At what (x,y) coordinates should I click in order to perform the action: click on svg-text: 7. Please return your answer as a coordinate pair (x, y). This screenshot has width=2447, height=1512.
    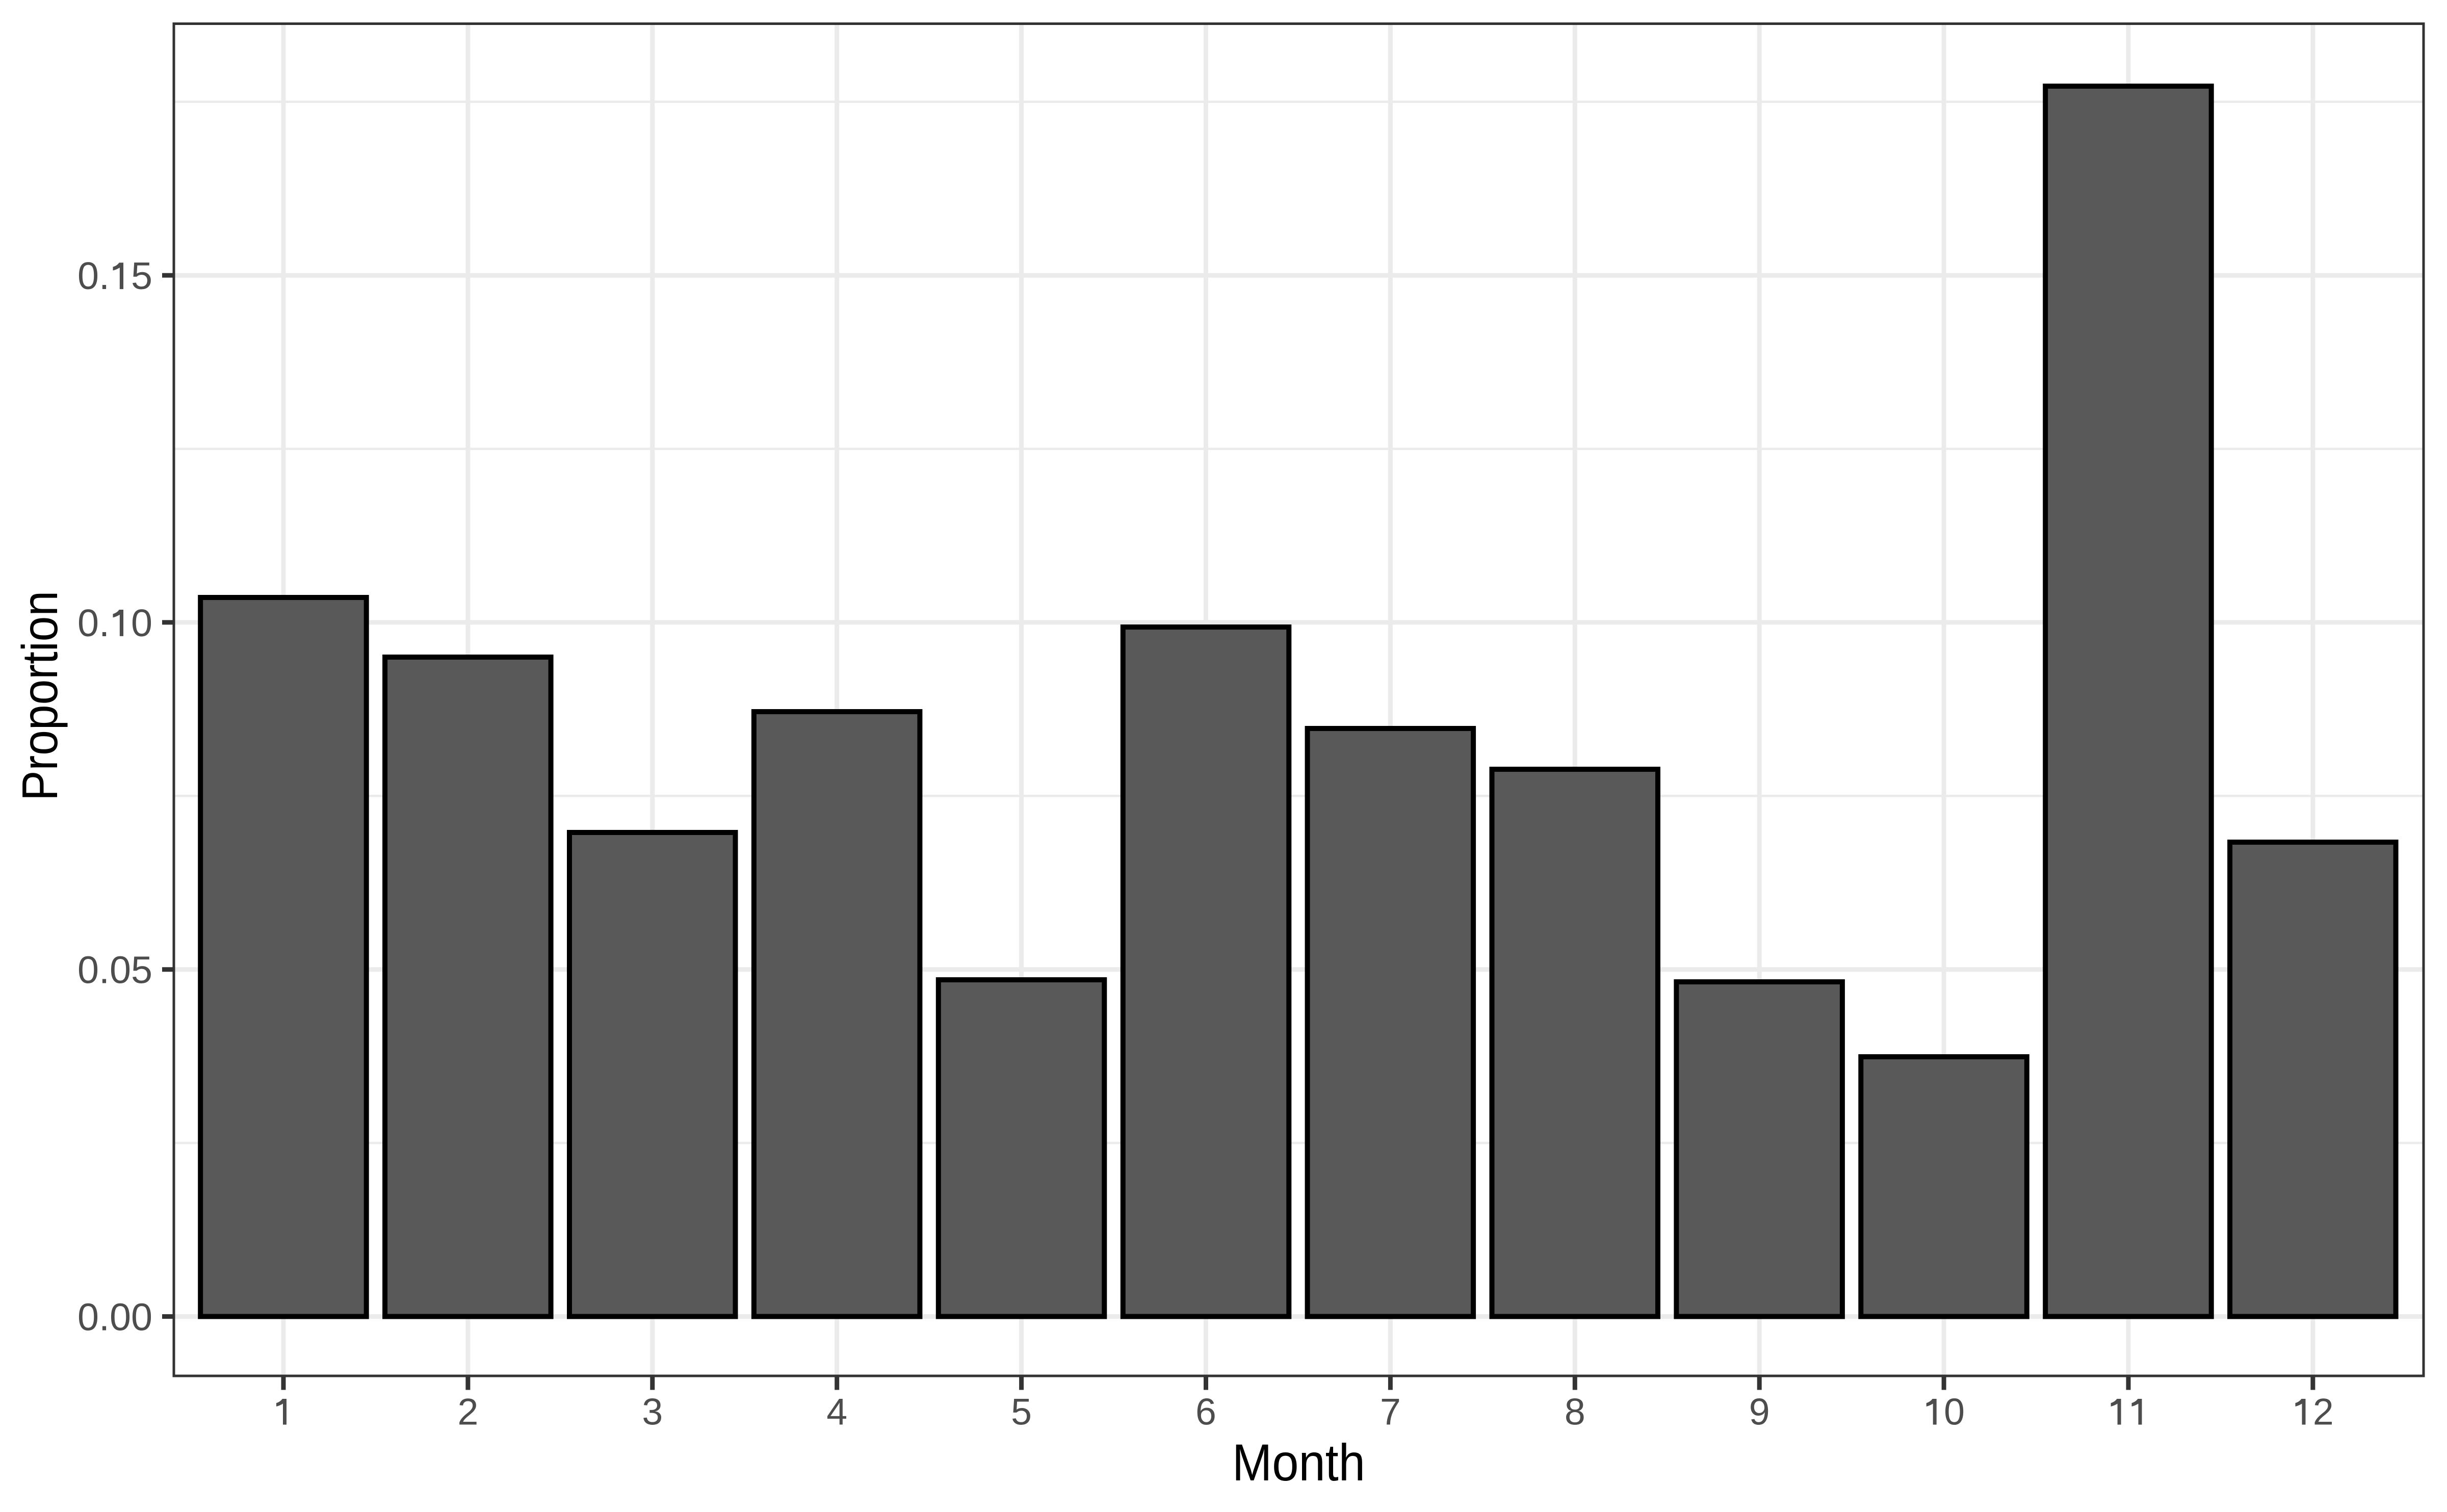
    Looking at the image, I should click on (1390, 1412).